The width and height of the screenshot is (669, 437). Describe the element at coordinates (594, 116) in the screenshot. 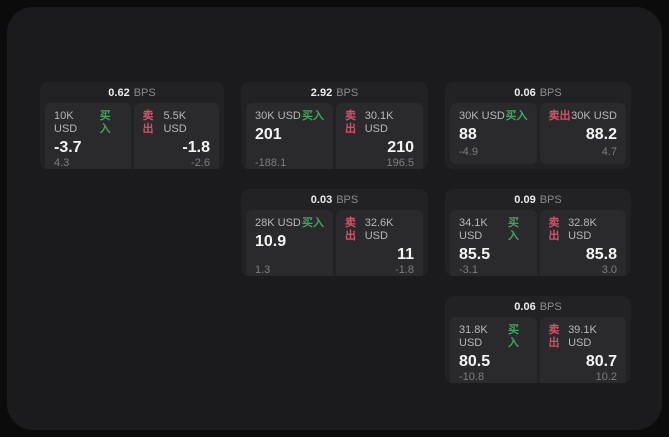

I see `sell-amount: 30K USD` at that location.